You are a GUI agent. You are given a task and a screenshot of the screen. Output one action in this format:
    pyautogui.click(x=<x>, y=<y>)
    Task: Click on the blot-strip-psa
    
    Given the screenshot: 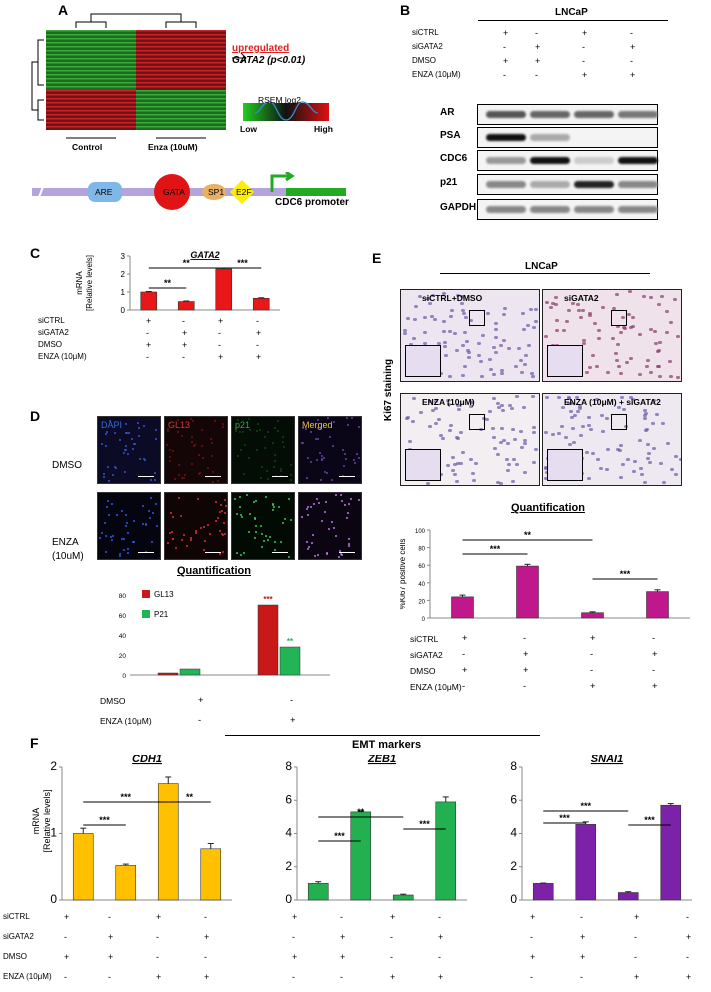 What is the action you would take?
    pyautogui.click(x=567, y=137)
    